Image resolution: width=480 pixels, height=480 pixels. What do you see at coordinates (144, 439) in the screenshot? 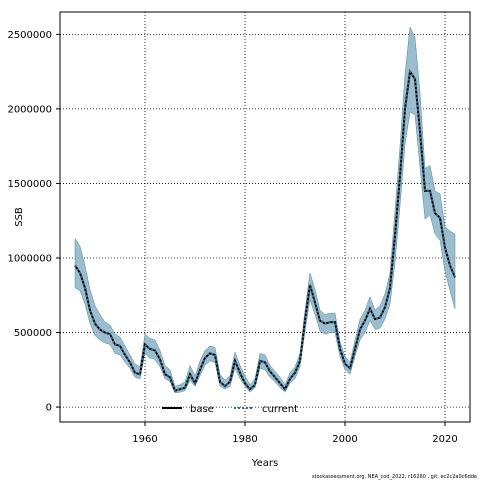
I see `x-tick-label-0: 1960` at bounding box center [144, 439].